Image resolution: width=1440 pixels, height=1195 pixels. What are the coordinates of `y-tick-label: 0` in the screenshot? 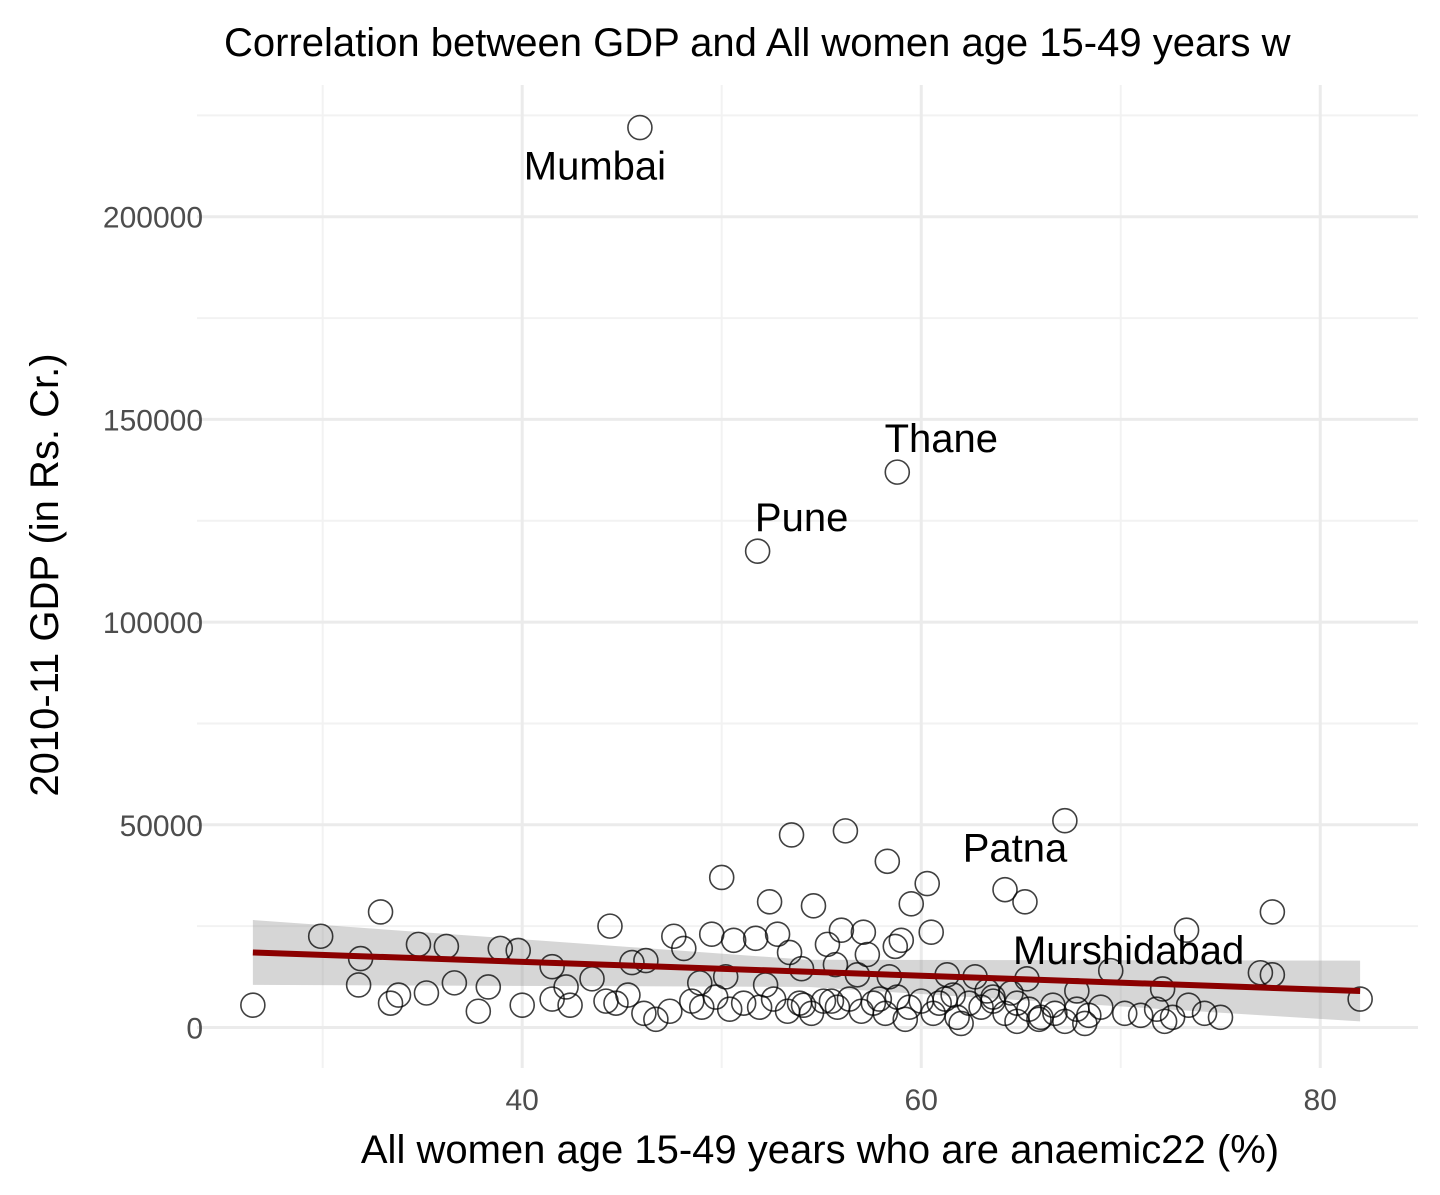 It's located at (194, 1028).